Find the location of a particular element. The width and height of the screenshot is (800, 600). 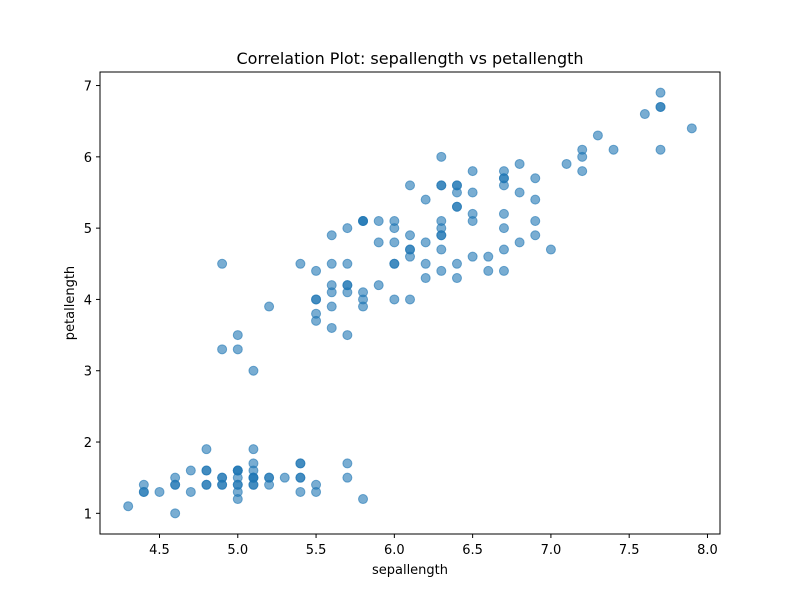

y-tick-label: 4 is located at coordinates (88, 300).